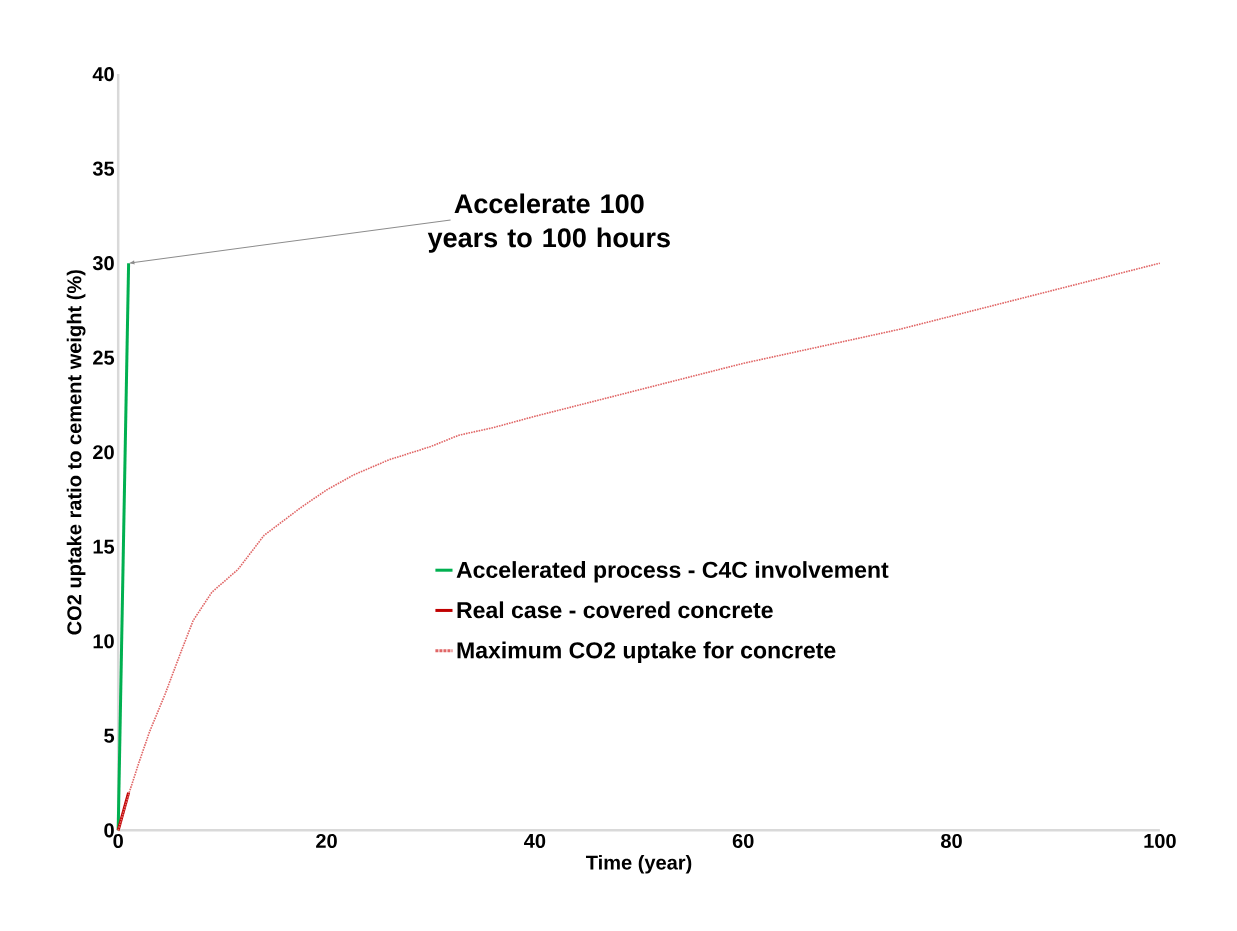 This screenshot has height=931, width=1237. Describe the element at coordinates (615, 610) in the screenshot. I see `legend-label: Real case - covered concrete` at that location.